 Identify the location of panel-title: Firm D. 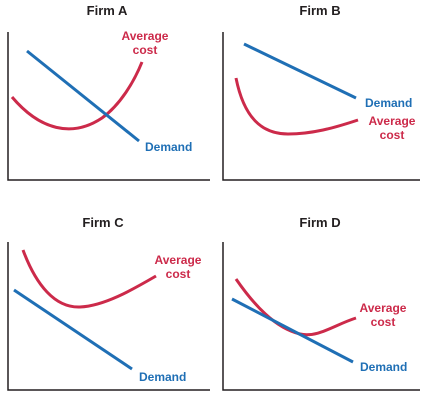
(319, 222).